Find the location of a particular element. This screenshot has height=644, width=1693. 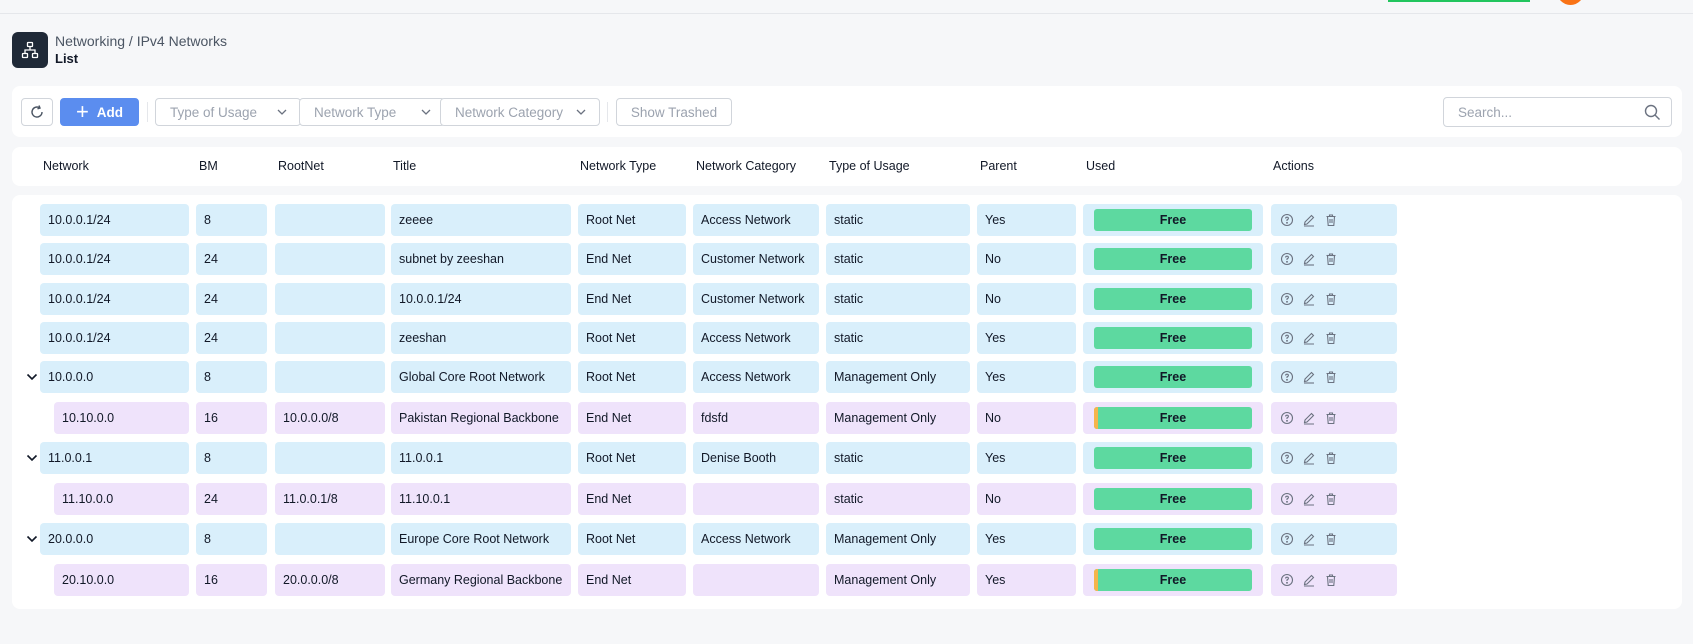

column-header-bm: BM is located at coordinates (208, 166).